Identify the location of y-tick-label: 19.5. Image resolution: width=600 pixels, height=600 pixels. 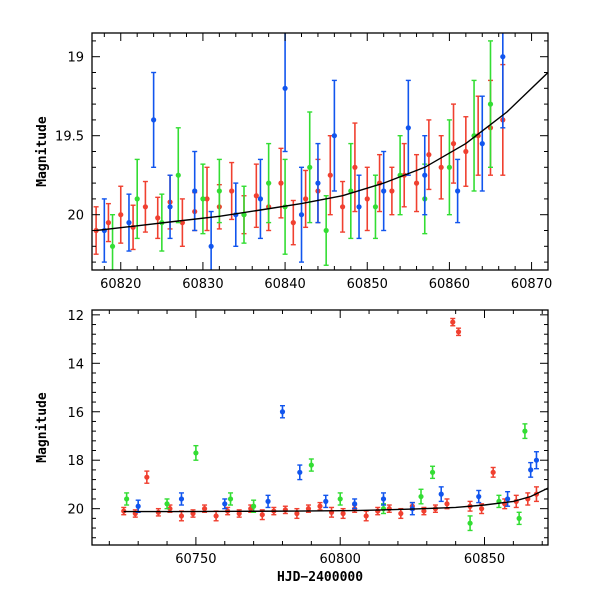
(69, 137).